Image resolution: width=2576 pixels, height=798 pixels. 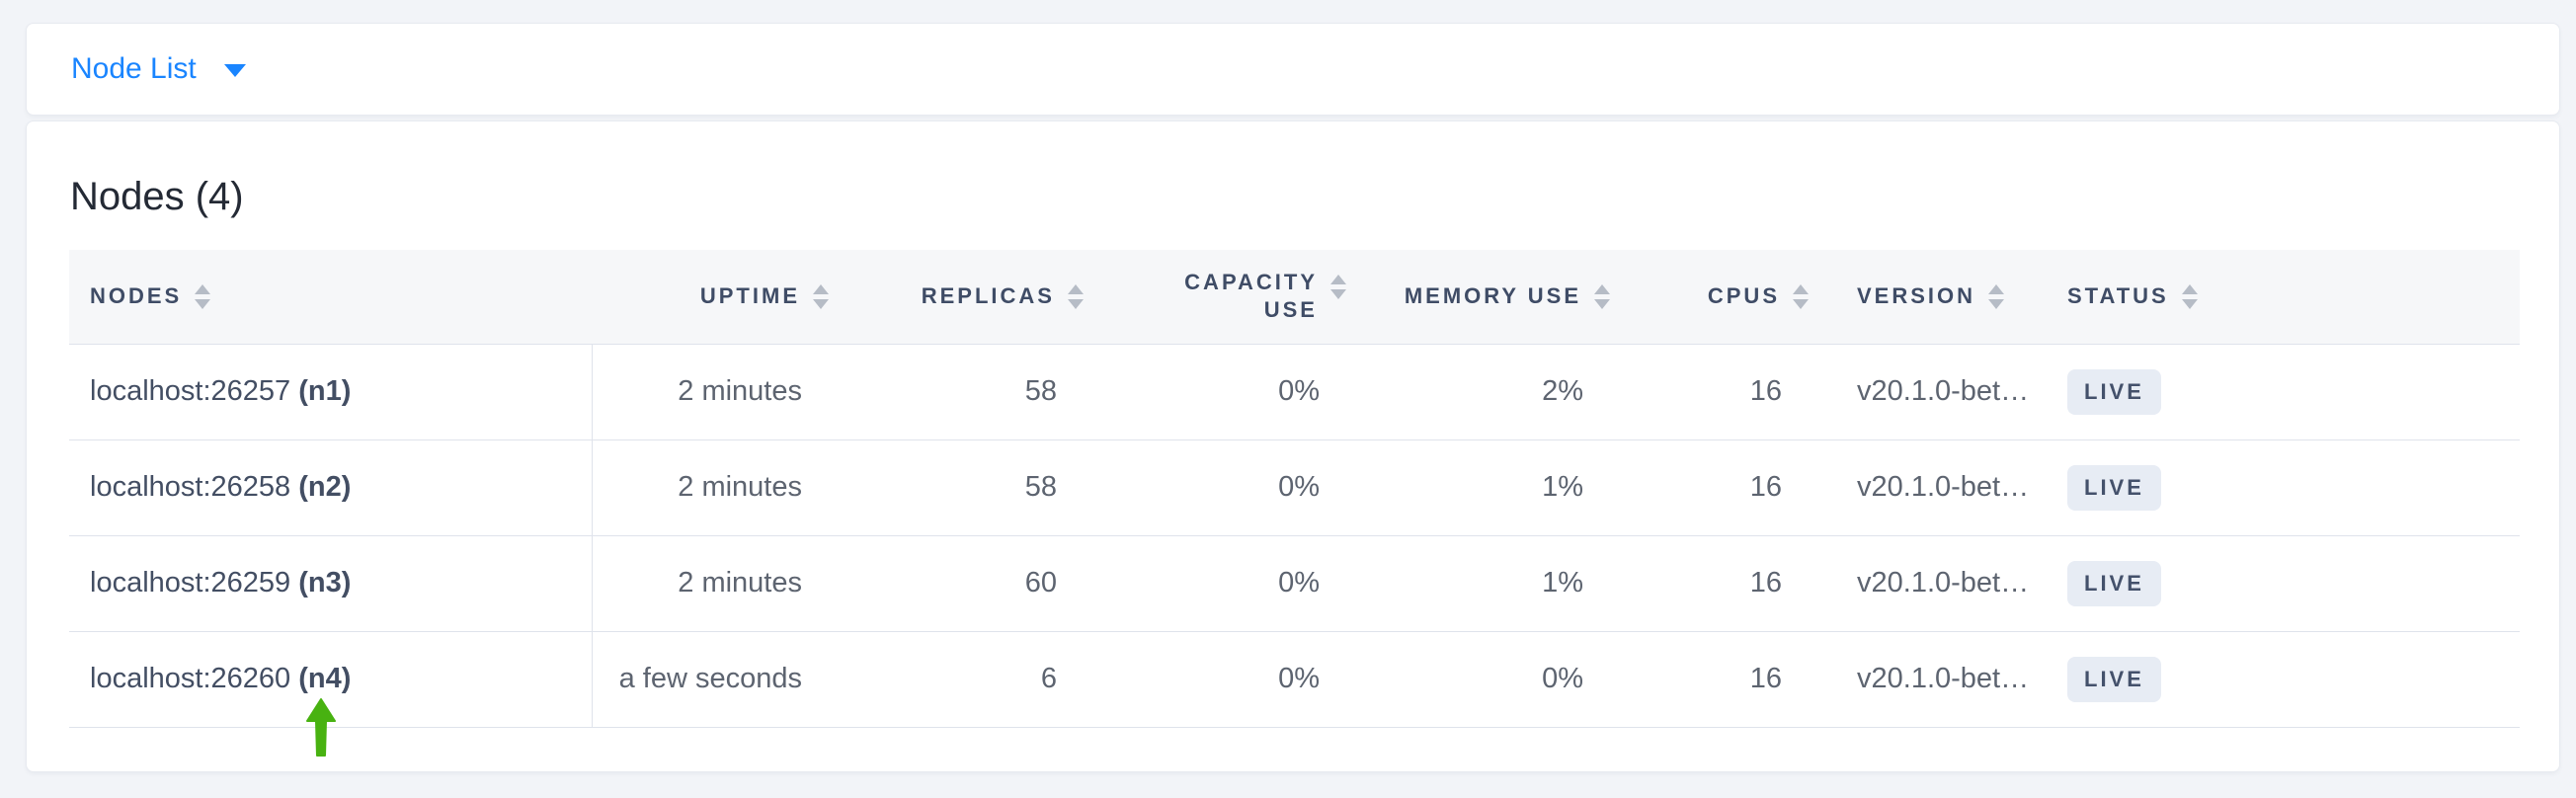 I want to click on column-header-capacity-use: CAPACITY USE, so click(x=1230, y=297).